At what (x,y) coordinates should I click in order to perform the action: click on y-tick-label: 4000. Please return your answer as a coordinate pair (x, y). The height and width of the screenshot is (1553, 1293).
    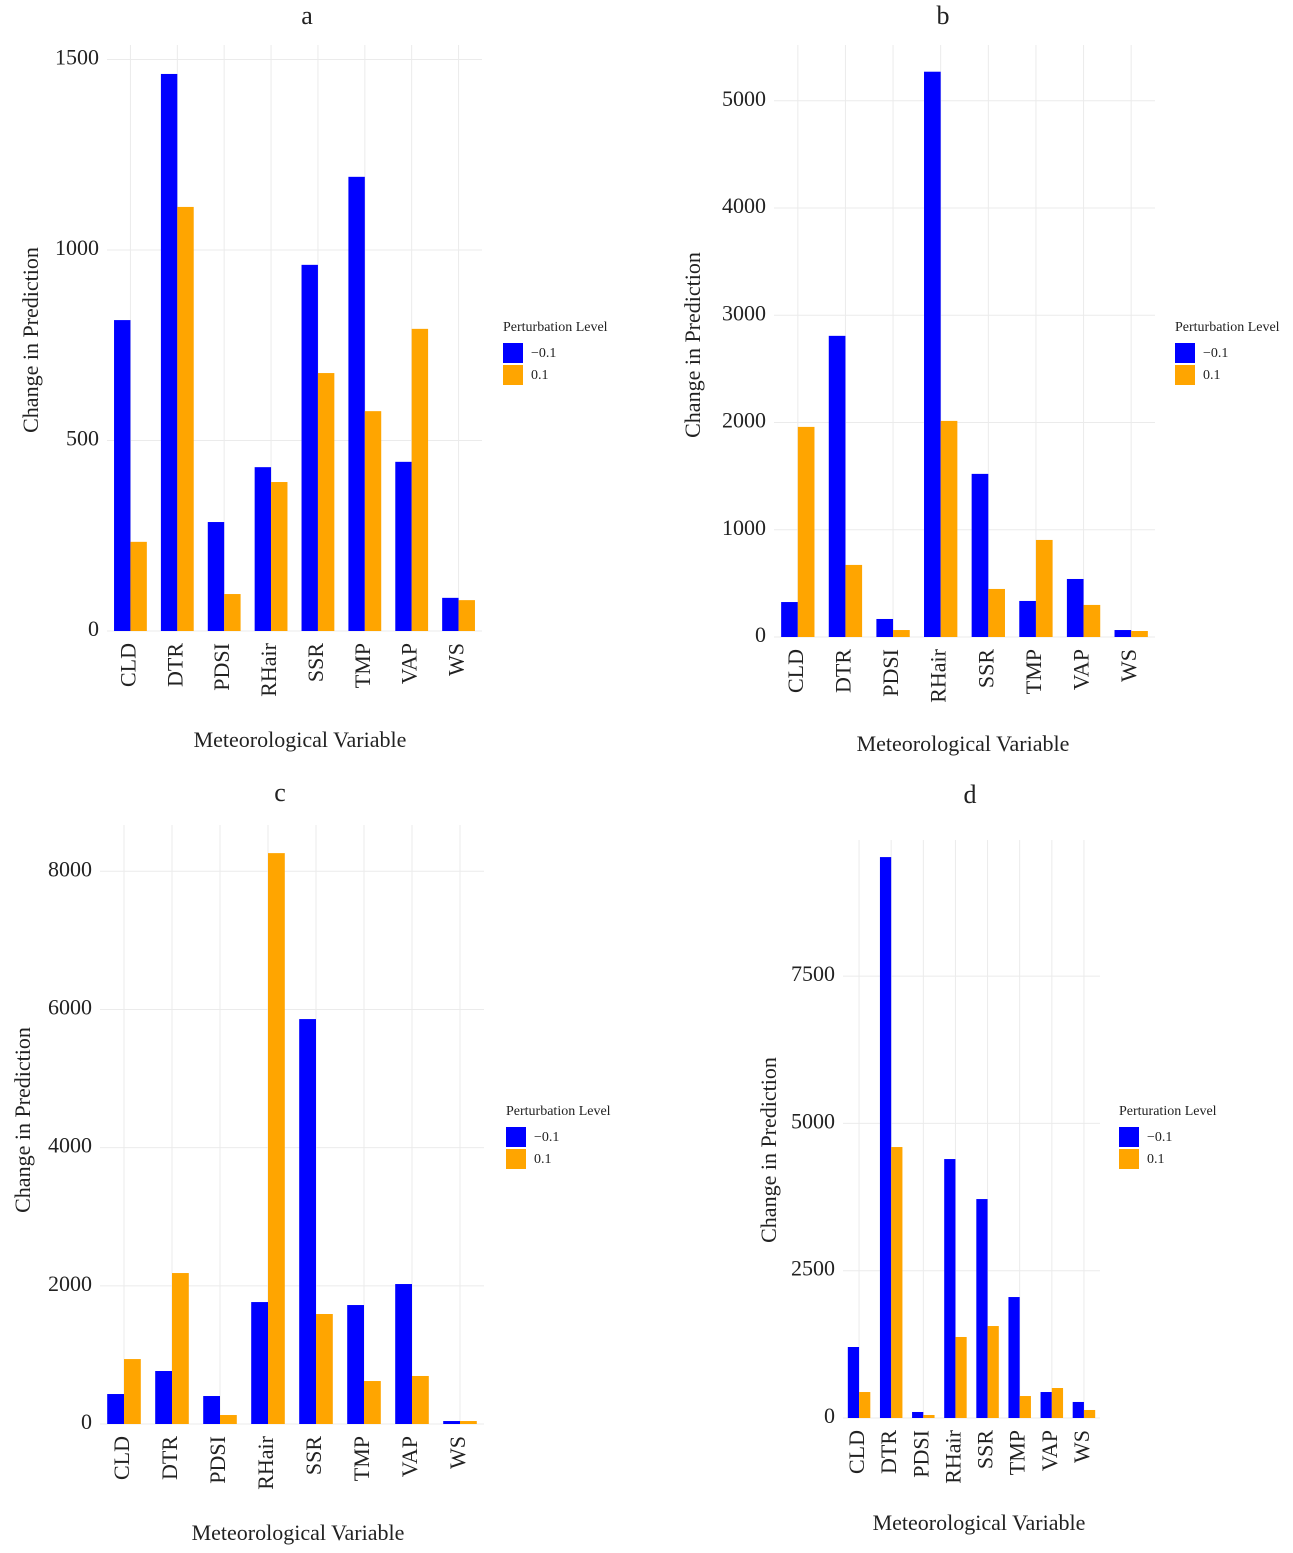
    Looking at the image, I should click on (70, 1145).